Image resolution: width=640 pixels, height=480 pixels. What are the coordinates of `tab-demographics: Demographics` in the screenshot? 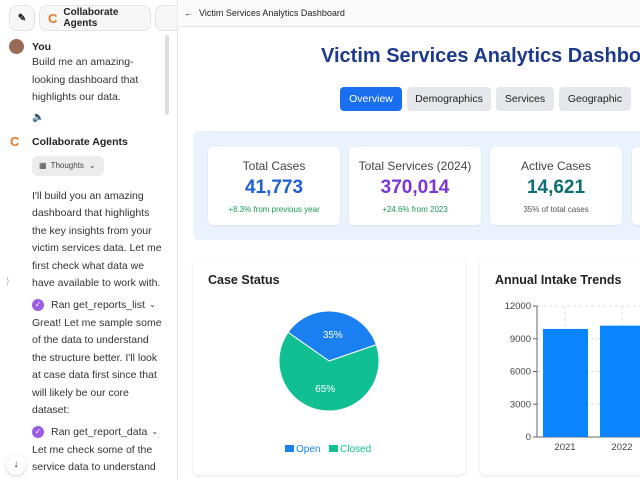 It's located at (449, 99).